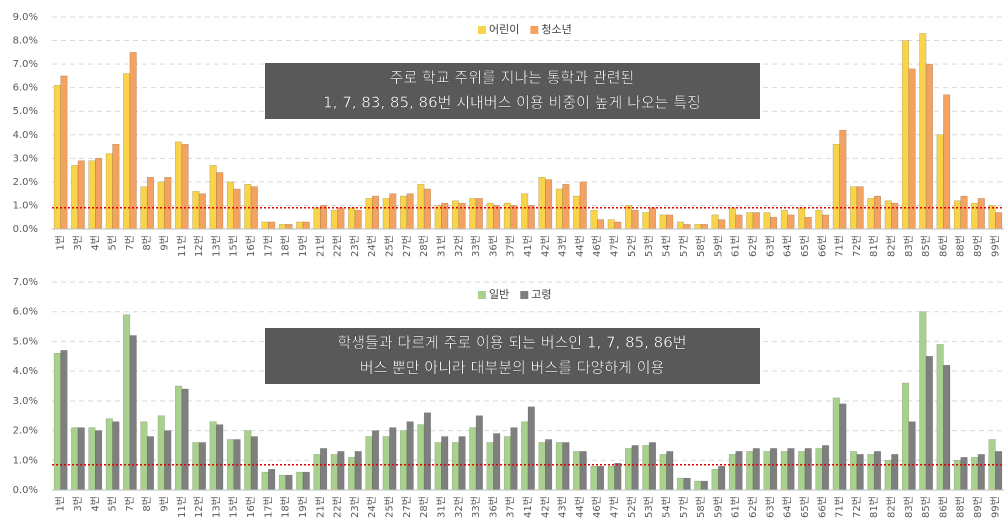  I want to click on y-tick-label: 1.0%, so click(25, 205).